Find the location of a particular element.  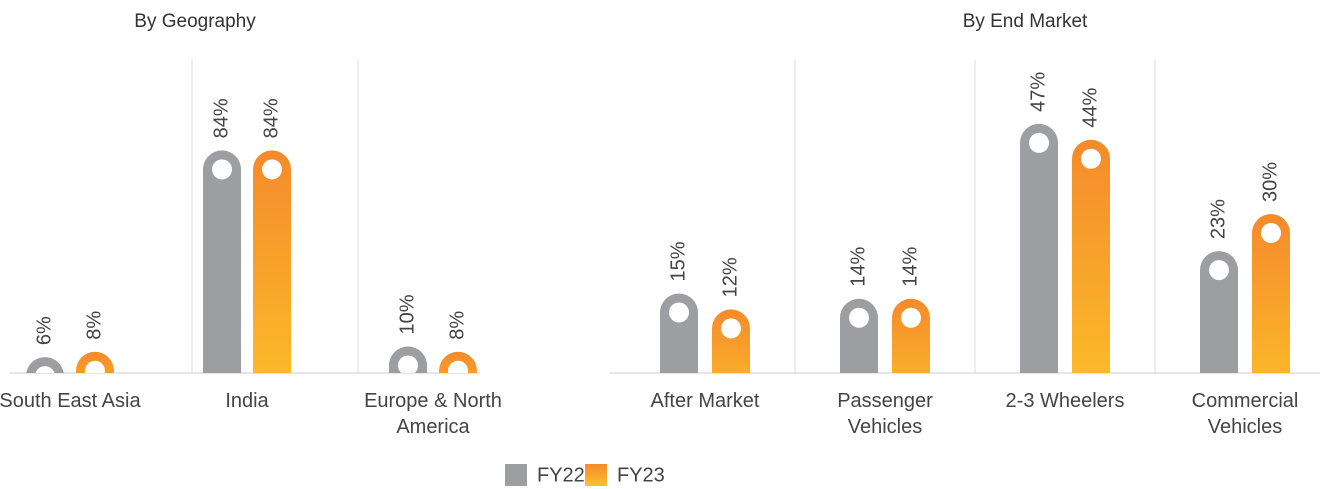

value-label: 12% is located at coordinates (730, 277).